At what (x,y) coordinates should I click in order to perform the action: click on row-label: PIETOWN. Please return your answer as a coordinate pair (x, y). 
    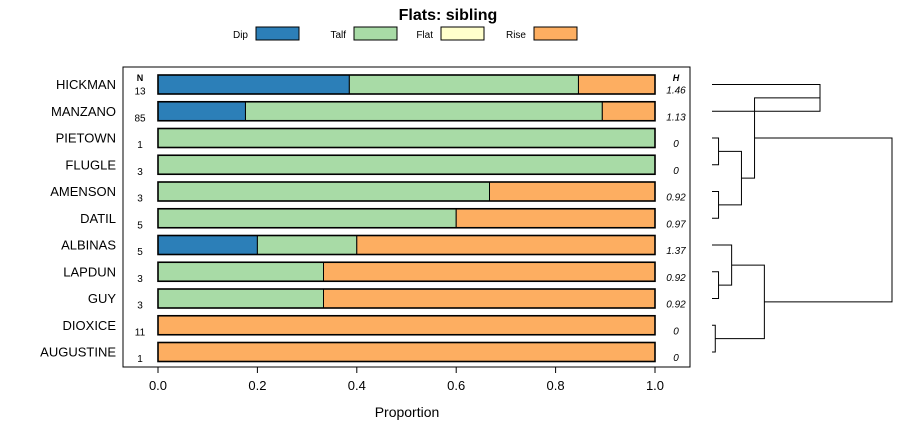
    Looking at the image, I should click on (86, 138).